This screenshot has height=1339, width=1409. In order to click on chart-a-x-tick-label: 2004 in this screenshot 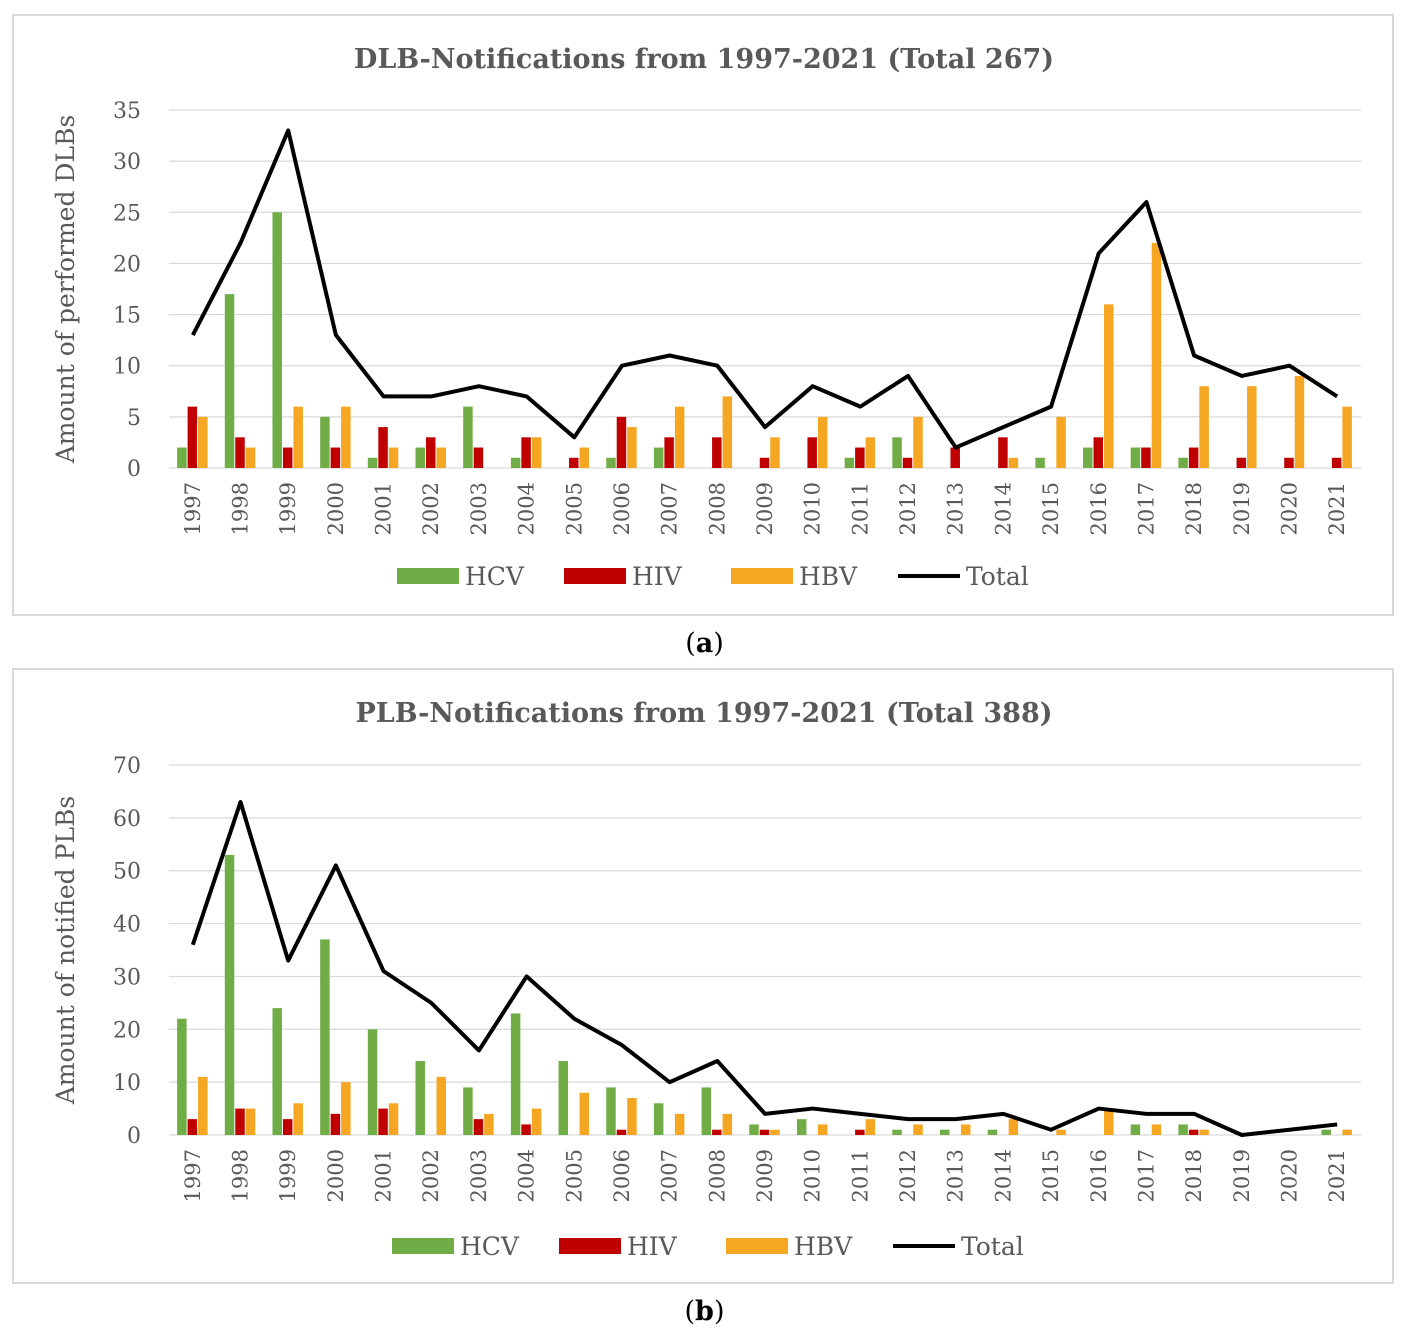, I will do `click(527, 508)`.